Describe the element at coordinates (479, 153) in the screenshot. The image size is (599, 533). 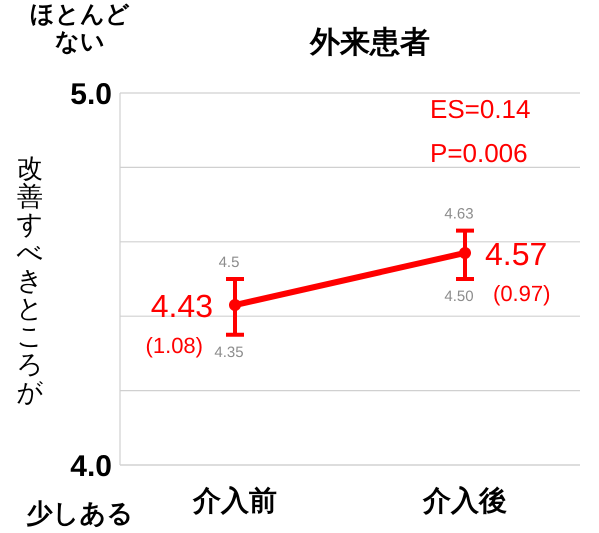
I see `annotation: P=0.006` at that location.